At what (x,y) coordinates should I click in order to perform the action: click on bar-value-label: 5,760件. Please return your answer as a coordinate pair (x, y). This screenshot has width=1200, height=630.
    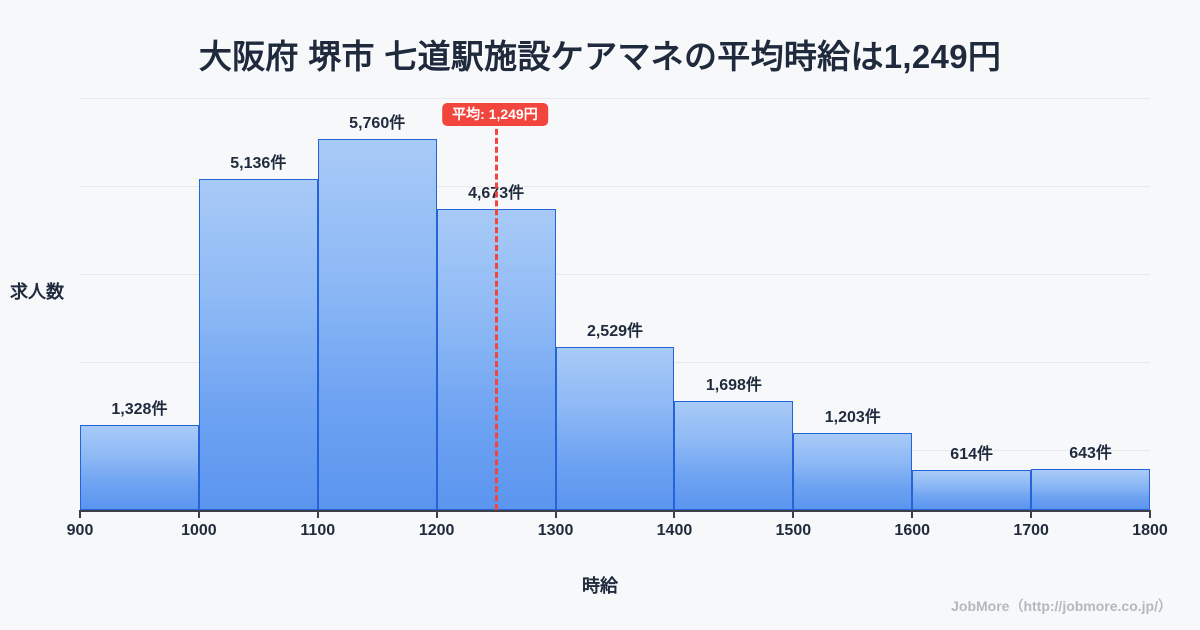
    Looking at the image, I should click on (377, 124).